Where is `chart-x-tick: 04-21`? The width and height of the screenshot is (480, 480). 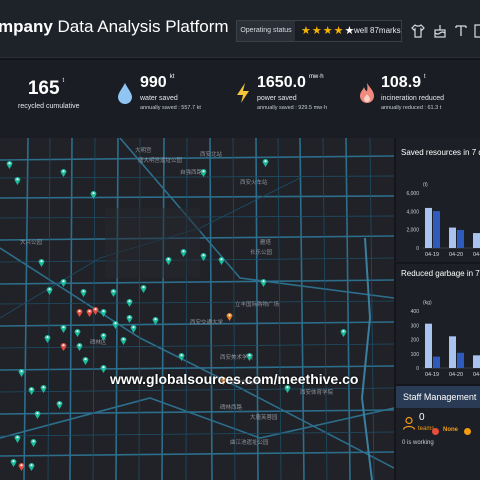 chart-x-tick: 04-21 is located at coordinates (476, 255).